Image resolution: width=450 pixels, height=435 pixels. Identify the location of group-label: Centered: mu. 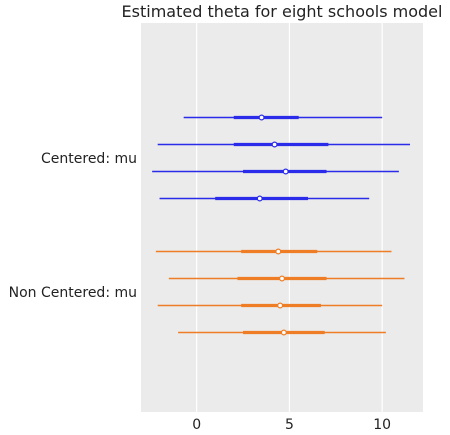
(89, 159).